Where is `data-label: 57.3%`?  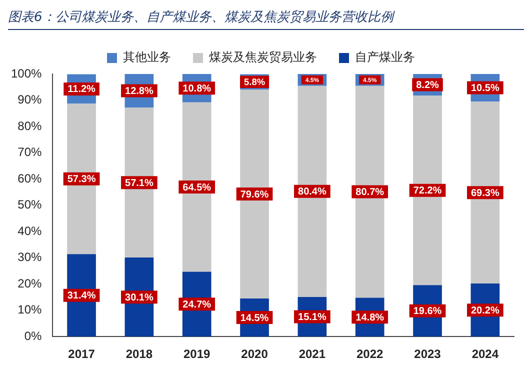 data-label: 57.3% is located at coordinates (81, 180).